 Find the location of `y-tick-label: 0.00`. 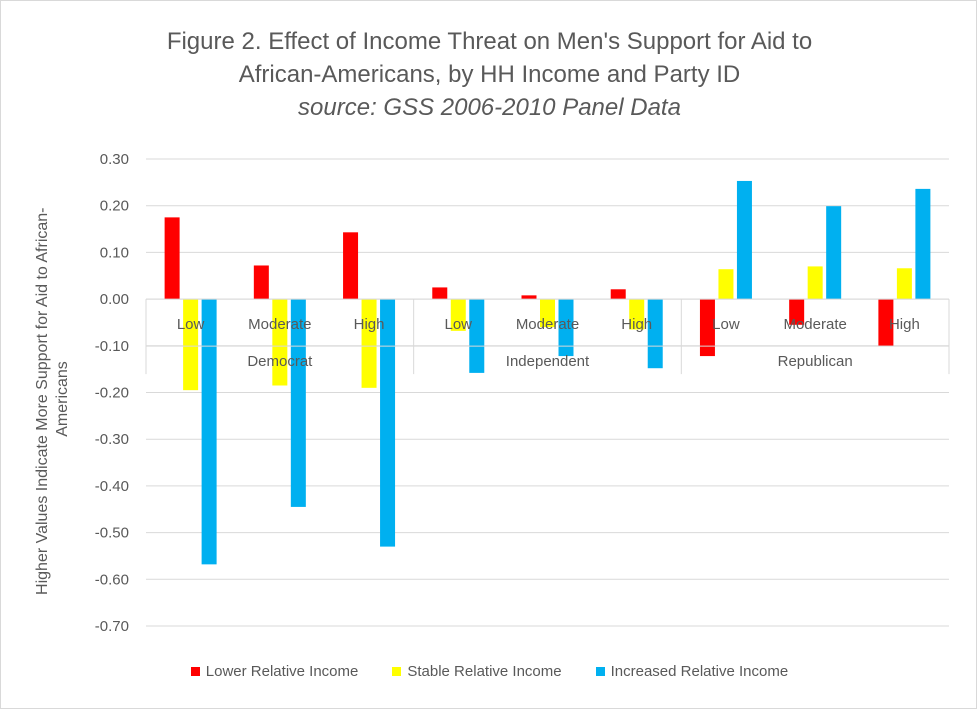

y-tick-label: 0.00 is located at coordinates (114, 299).